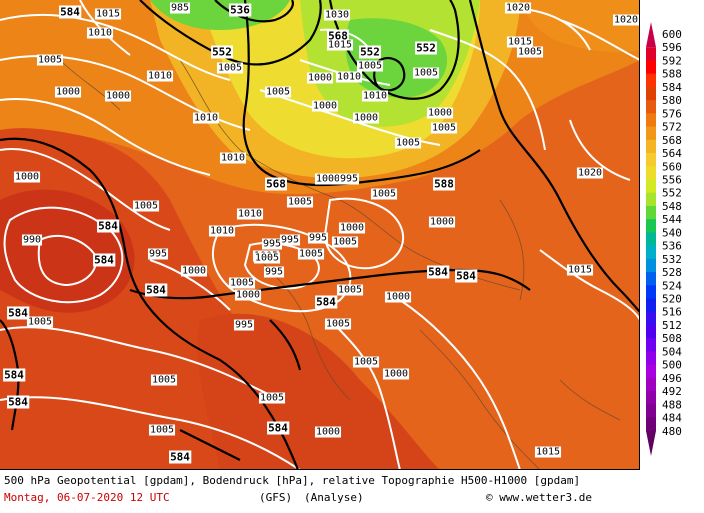 The height and width of the screenshot is (513, 704). What do you see at coordinates (672, 140) in the screenshot?
I see `colorbar-label: 568` at bounding box center [672, 140].